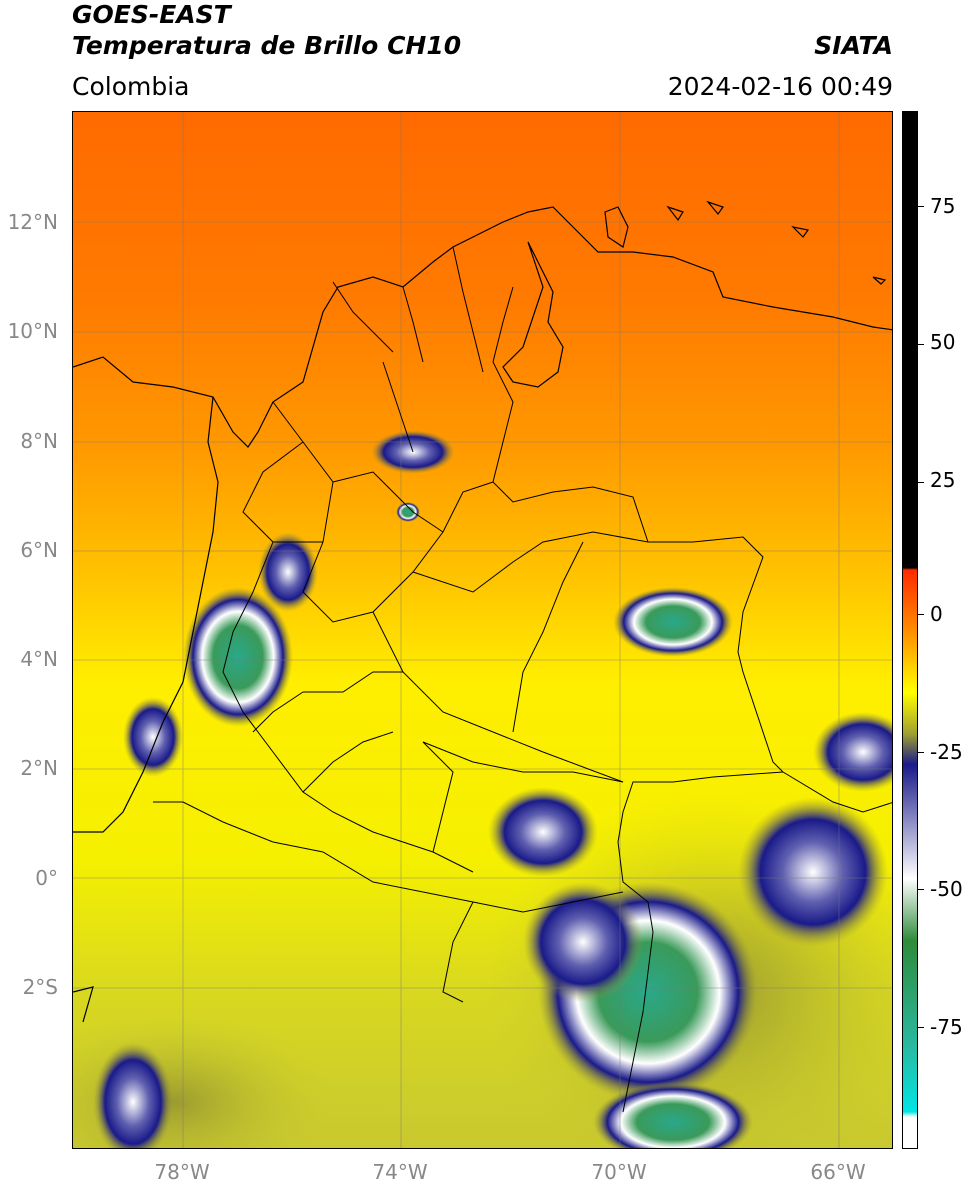  What do you see at coordinates (673, 622) in the screenshot?
I see `cloud-cluster-vichada` at bounding box center [673, 622].